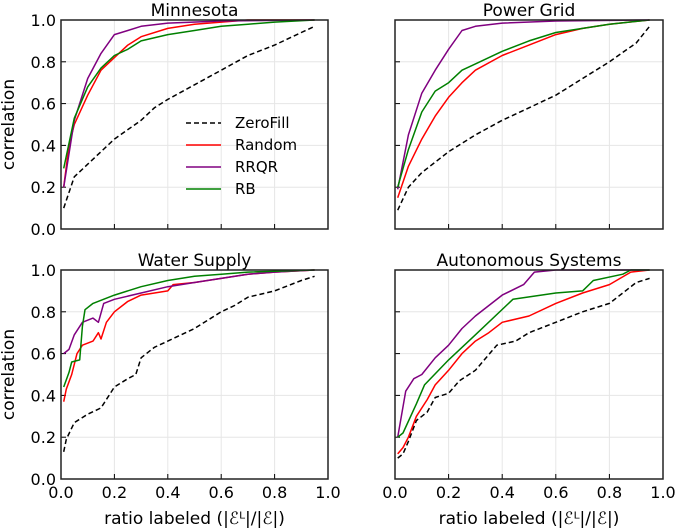  What do you see at coordinates (262, 123) in the screenshot?
I see `legend-label: ZeroFill` at bounding box center [262, 123].